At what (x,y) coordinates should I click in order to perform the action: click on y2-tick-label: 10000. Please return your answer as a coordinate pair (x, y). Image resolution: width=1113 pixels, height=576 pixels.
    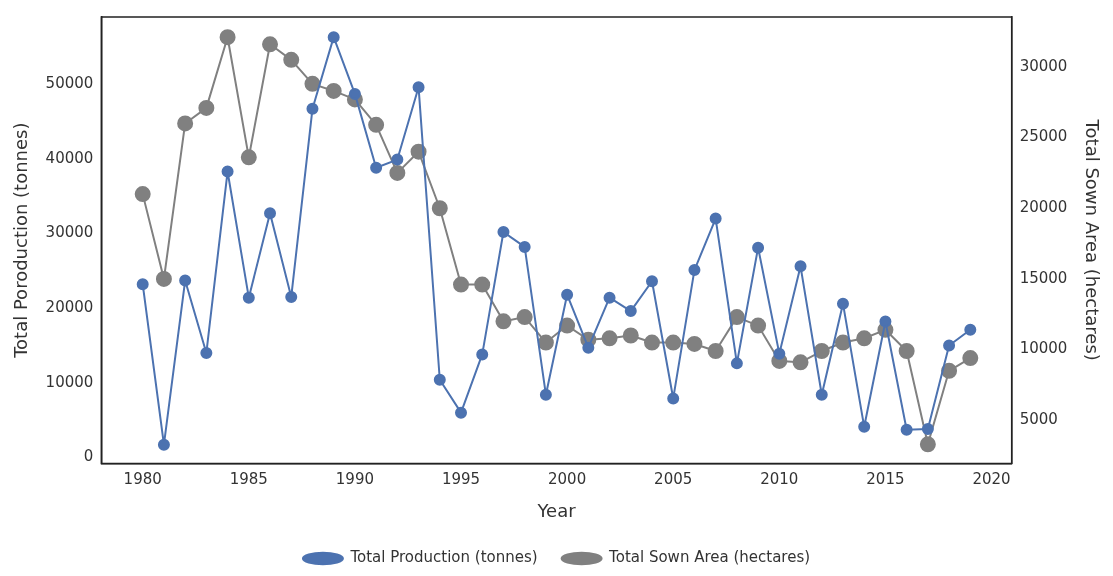
    Looking at the image, I should click on (1043, 348).